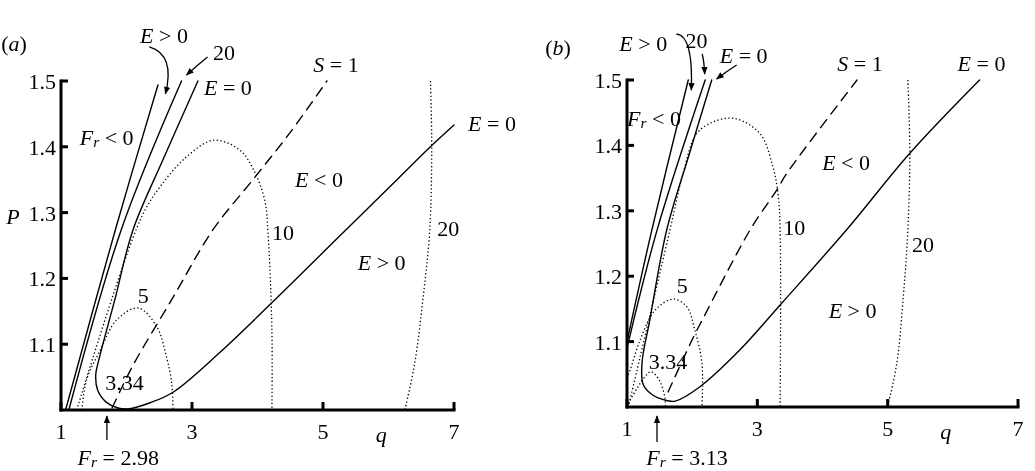  Describe the element at coordinates (124, 382) in the screenshot. I see `annotation: 3.34` at that location.